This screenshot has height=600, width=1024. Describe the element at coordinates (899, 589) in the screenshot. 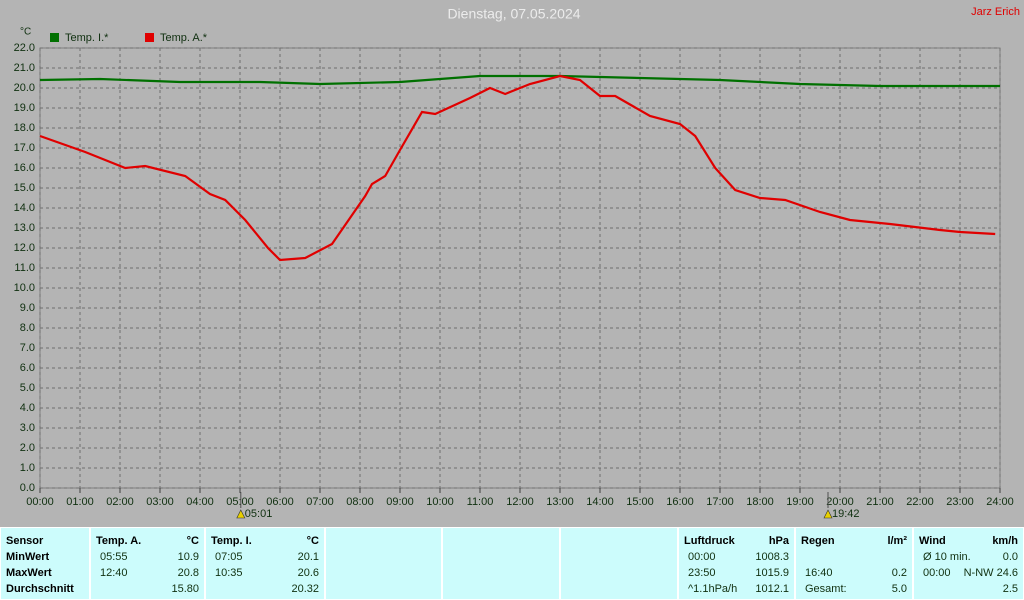

I see `table-cell: 5.0` at that location.